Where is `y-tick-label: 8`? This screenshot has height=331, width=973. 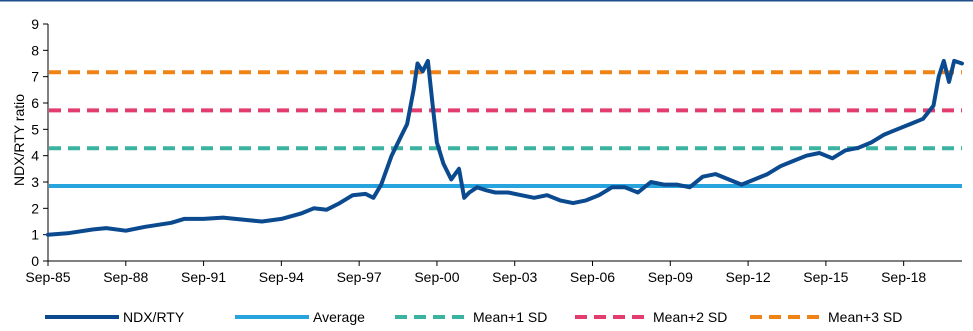
y-tick-label: 8 is located at coordinates (35, 50).